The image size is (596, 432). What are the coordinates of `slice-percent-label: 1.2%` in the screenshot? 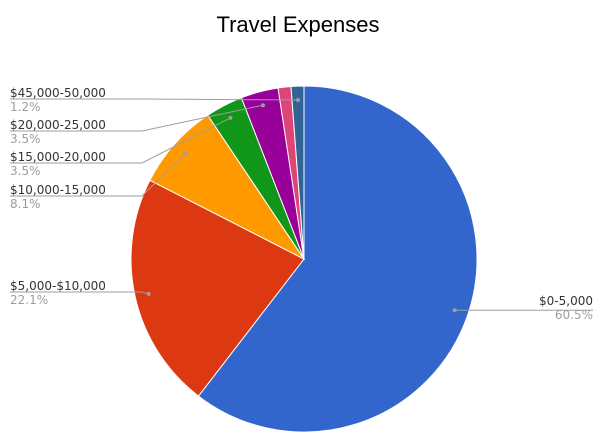 It's located at (25, 107).